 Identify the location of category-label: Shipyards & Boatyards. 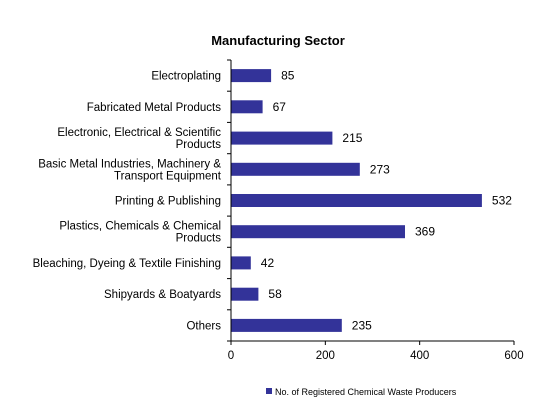
(162, 295).